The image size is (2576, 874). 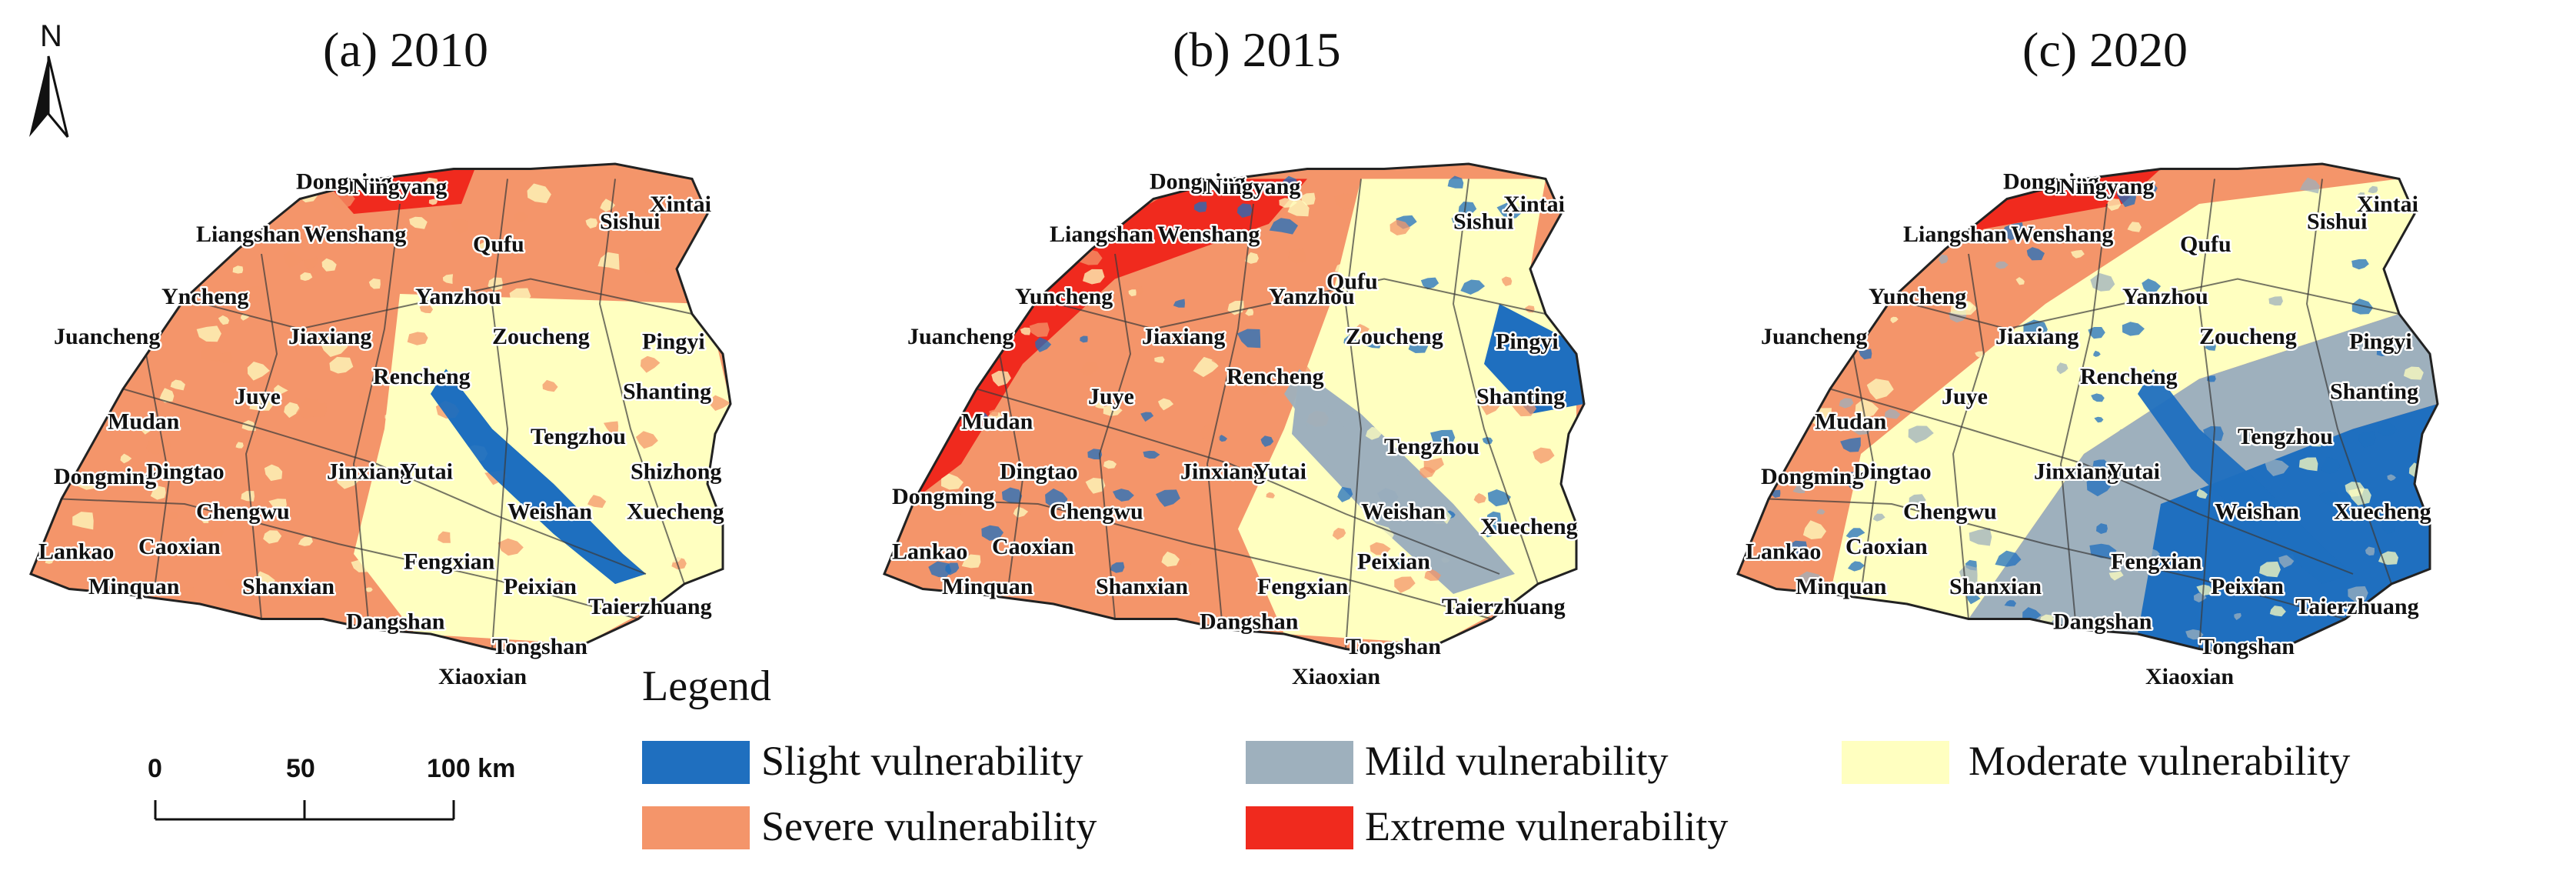 I want to click on panel-title-2015: (b) 2015, so click(x=1257, y=50).